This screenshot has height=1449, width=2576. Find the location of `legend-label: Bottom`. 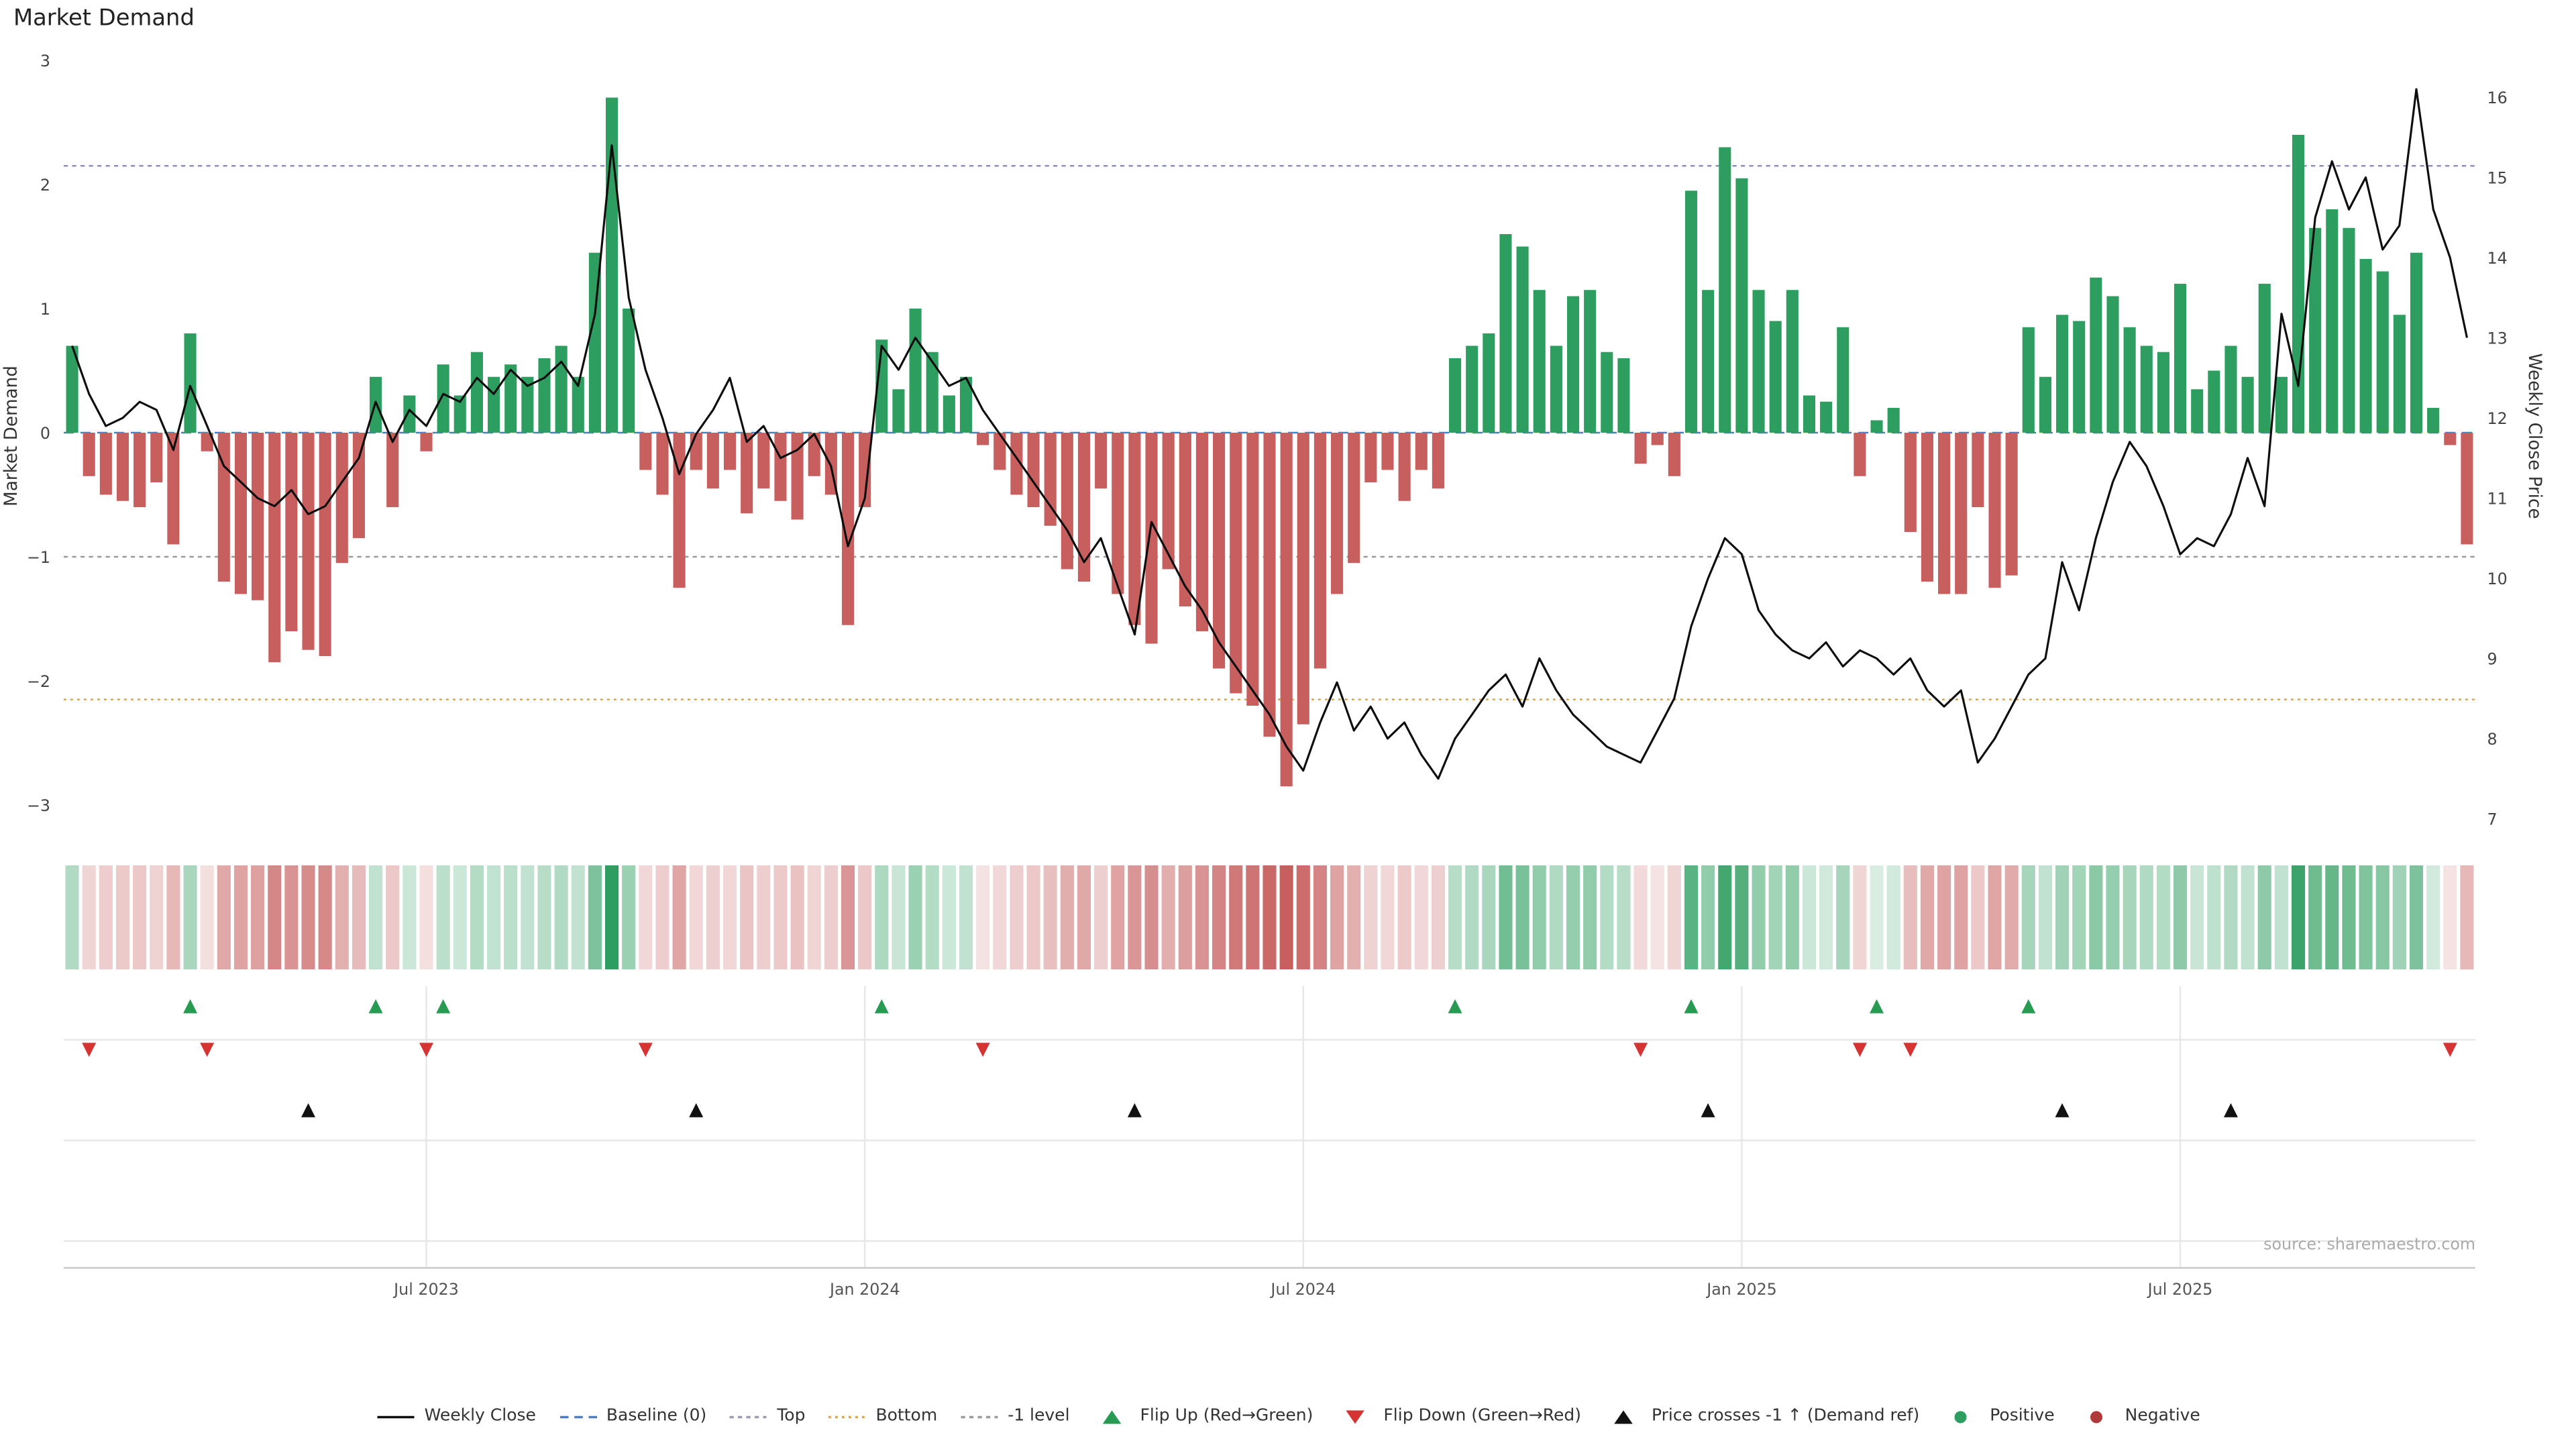

legend-label: Bottom is located at coordinates (906, 1416).